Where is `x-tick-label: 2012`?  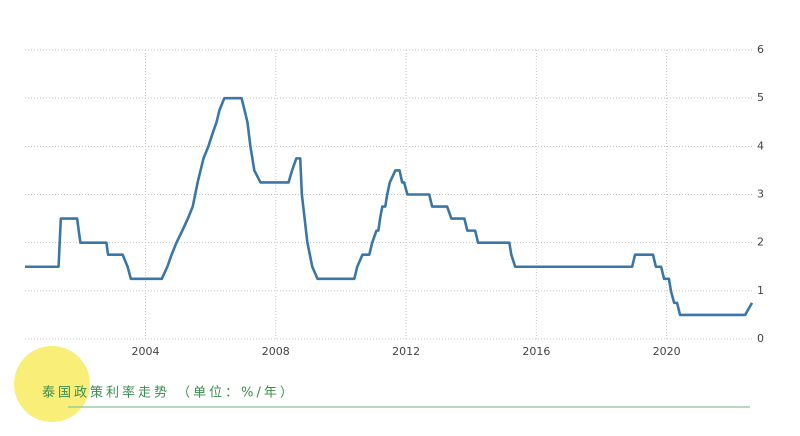 x-tick-label: 2012 is located at coordinates (406, 351).